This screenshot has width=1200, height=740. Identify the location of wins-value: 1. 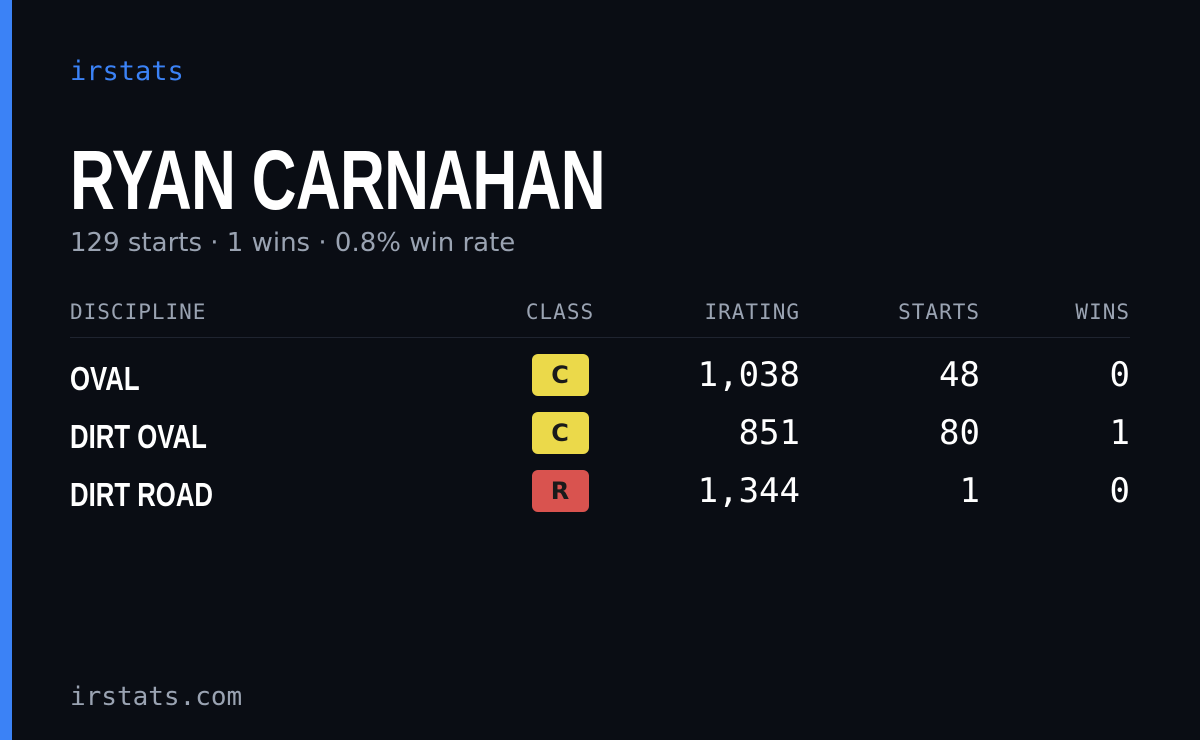
(1119, 433).